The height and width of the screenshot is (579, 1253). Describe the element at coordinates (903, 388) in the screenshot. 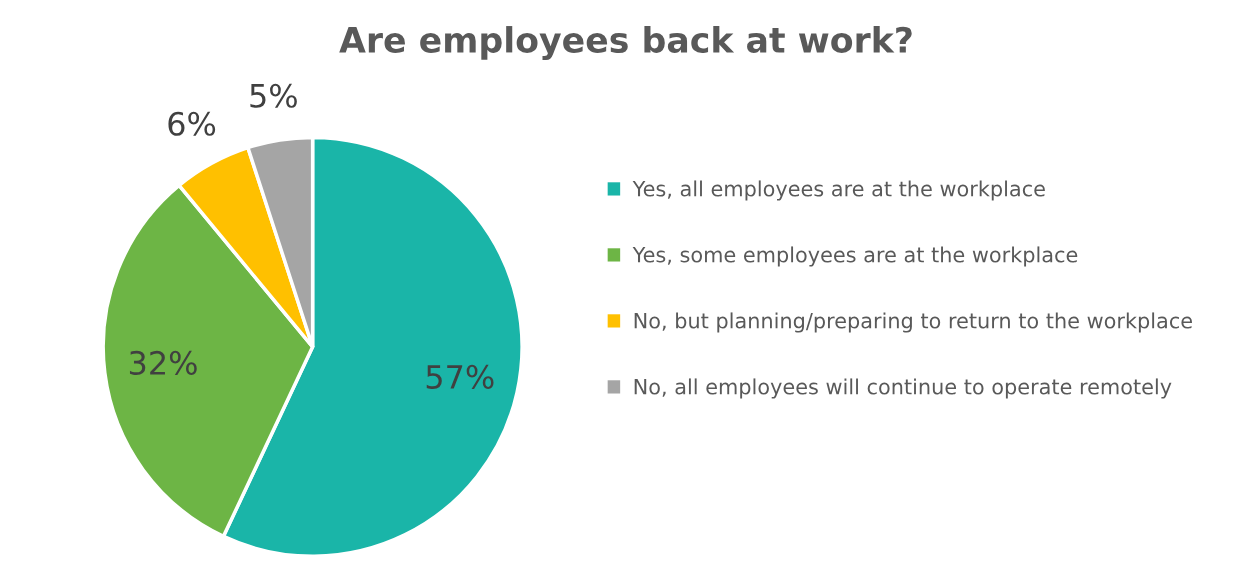

I see `legend-label: No, all employees will continue to operate remotely` at that location.